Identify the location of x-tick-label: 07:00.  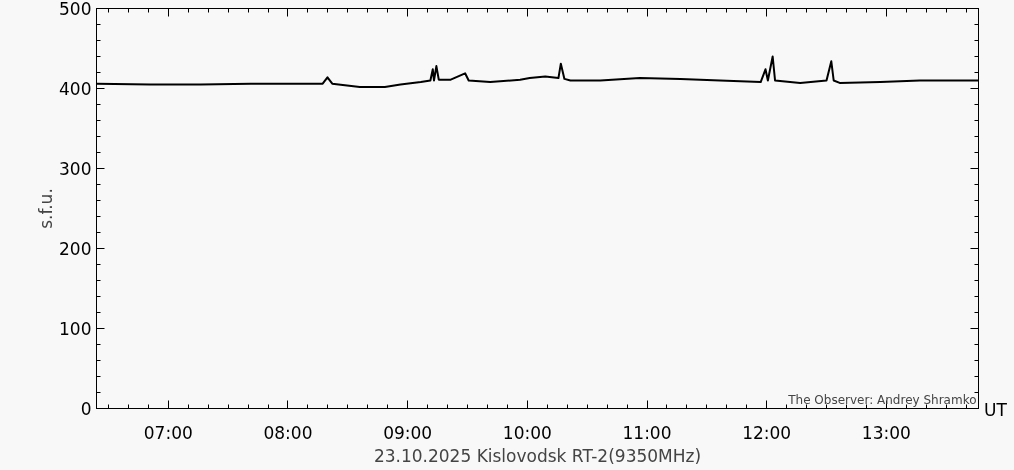
(168, 432).